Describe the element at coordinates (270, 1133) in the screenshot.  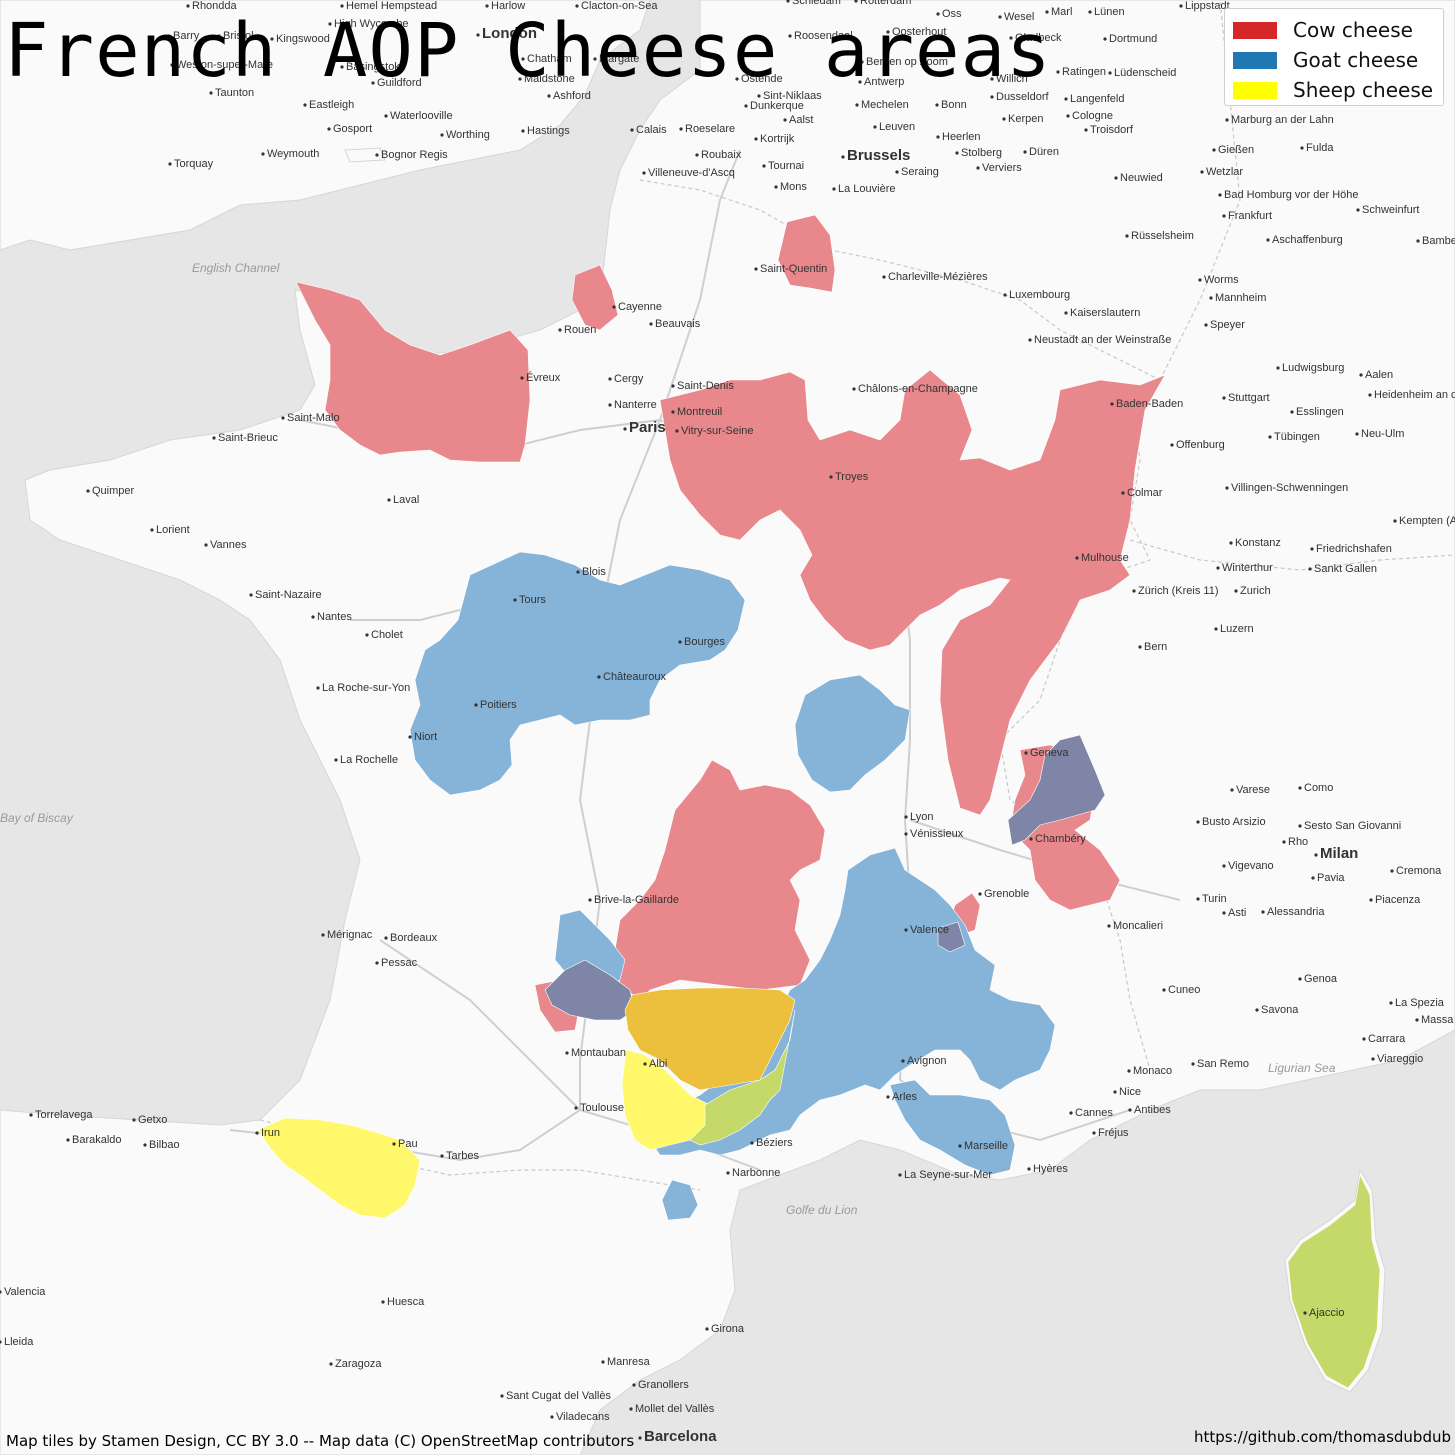
I see `city-label: Irun` at that location.